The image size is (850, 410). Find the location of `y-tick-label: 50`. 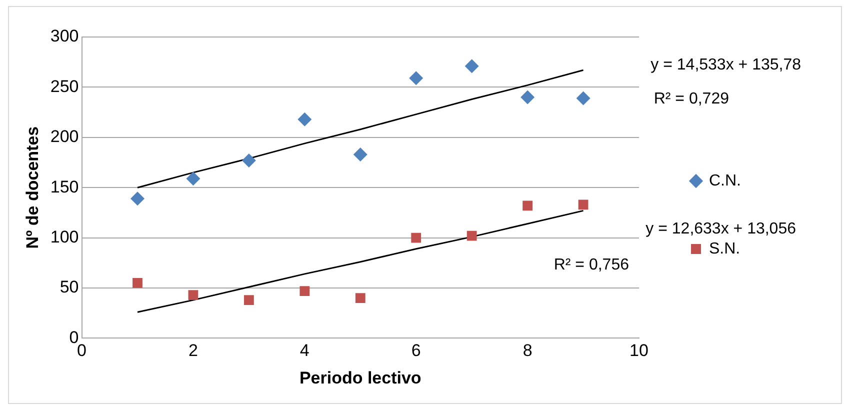

y-tick-label: 50 is located at coordinates (69, 287).